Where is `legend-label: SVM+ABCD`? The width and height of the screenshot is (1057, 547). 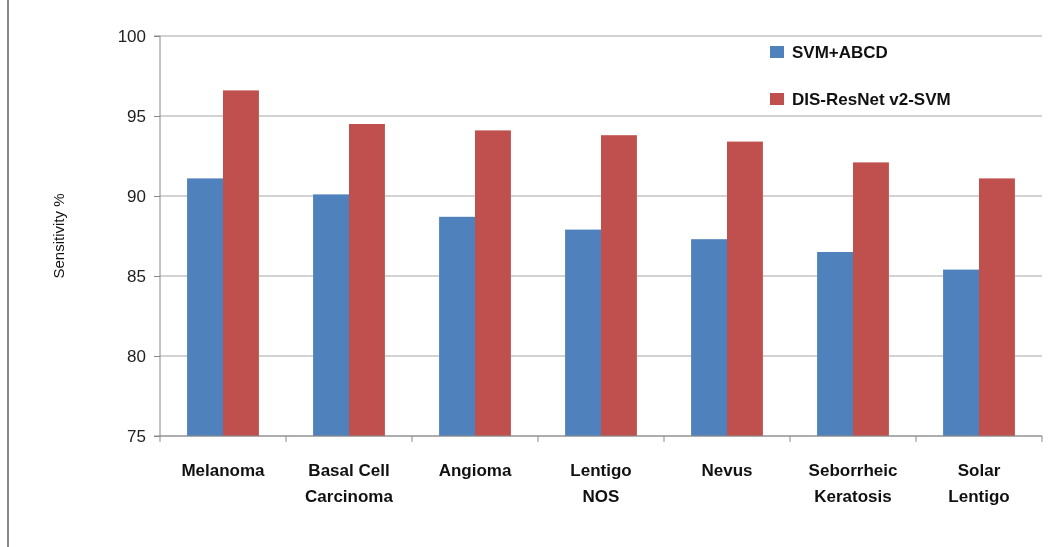
legend-label: SVM+ABCD is located at coordinates (840, 52).